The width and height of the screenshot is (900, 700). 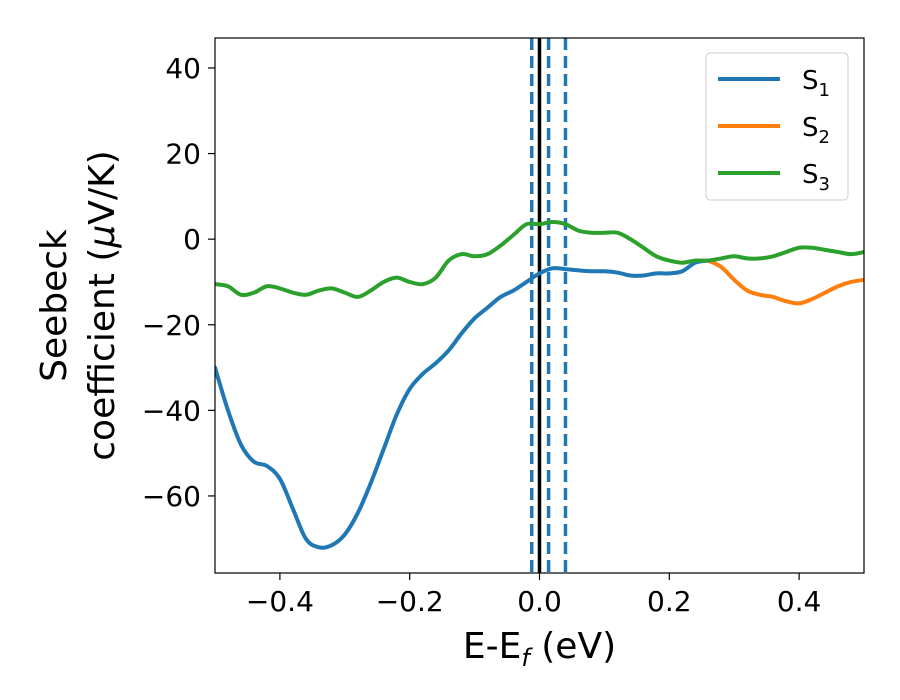 What do you see at coordinates (816, 130) in the screenshot?
I see `legend-label-1: S2` at bounding box center [816, 130].